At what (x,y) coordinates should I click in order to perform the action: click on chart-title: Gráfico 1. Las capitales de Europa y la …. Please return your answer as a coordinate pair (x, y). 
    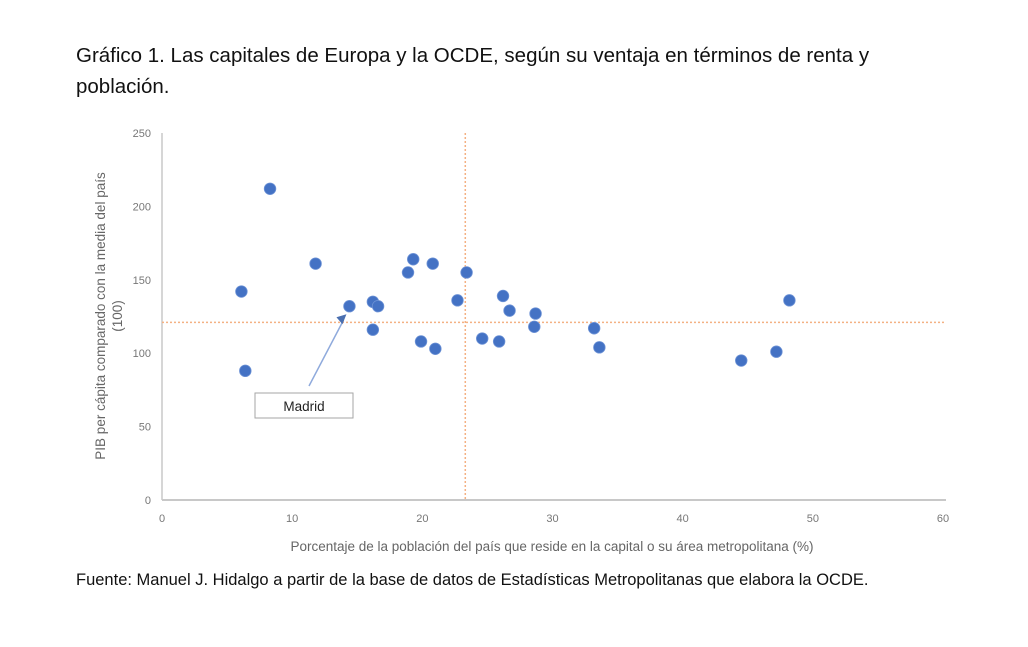
    Looking at the image, I should click on (473, 71).